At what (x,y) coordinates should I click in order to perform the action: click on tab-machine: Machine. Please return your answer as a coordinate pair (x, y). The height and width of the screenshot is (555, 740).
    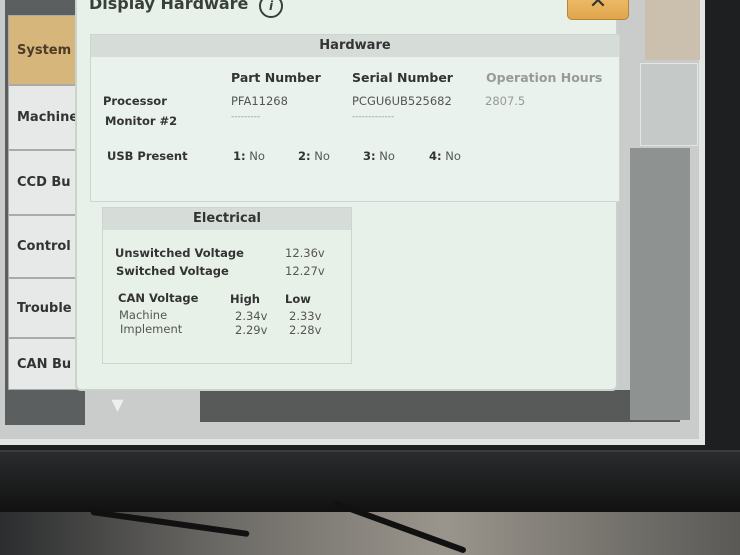
    Looking at the image, I should click on (46, 117).